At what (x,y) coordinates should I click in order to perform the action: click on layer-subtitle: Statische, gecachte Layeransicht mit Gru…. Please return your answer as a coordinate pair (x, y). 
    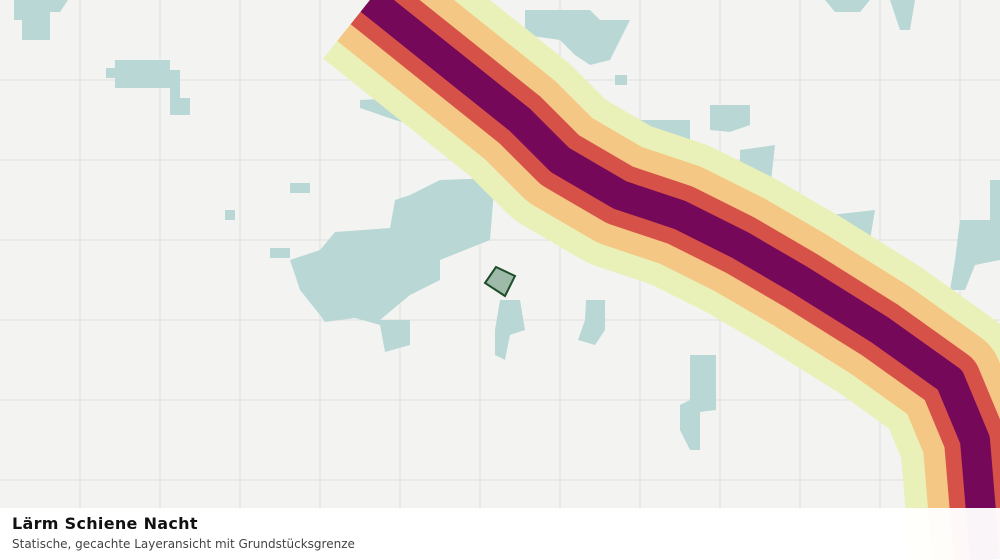
    Looking at the image, I should click on (183, 544).